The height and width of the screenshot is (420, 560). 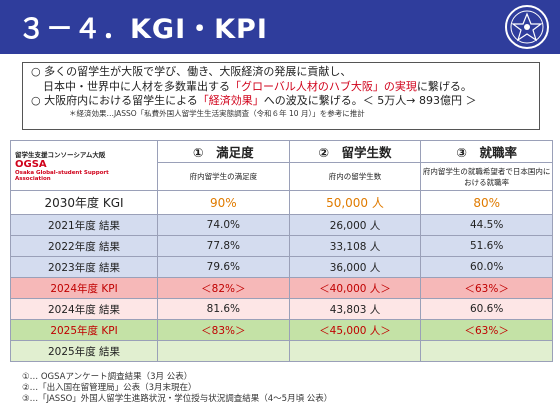 I want to click on ogsa-subtitle: 留学生支援コンソーシアム大阪, so click(x=60, y=155).